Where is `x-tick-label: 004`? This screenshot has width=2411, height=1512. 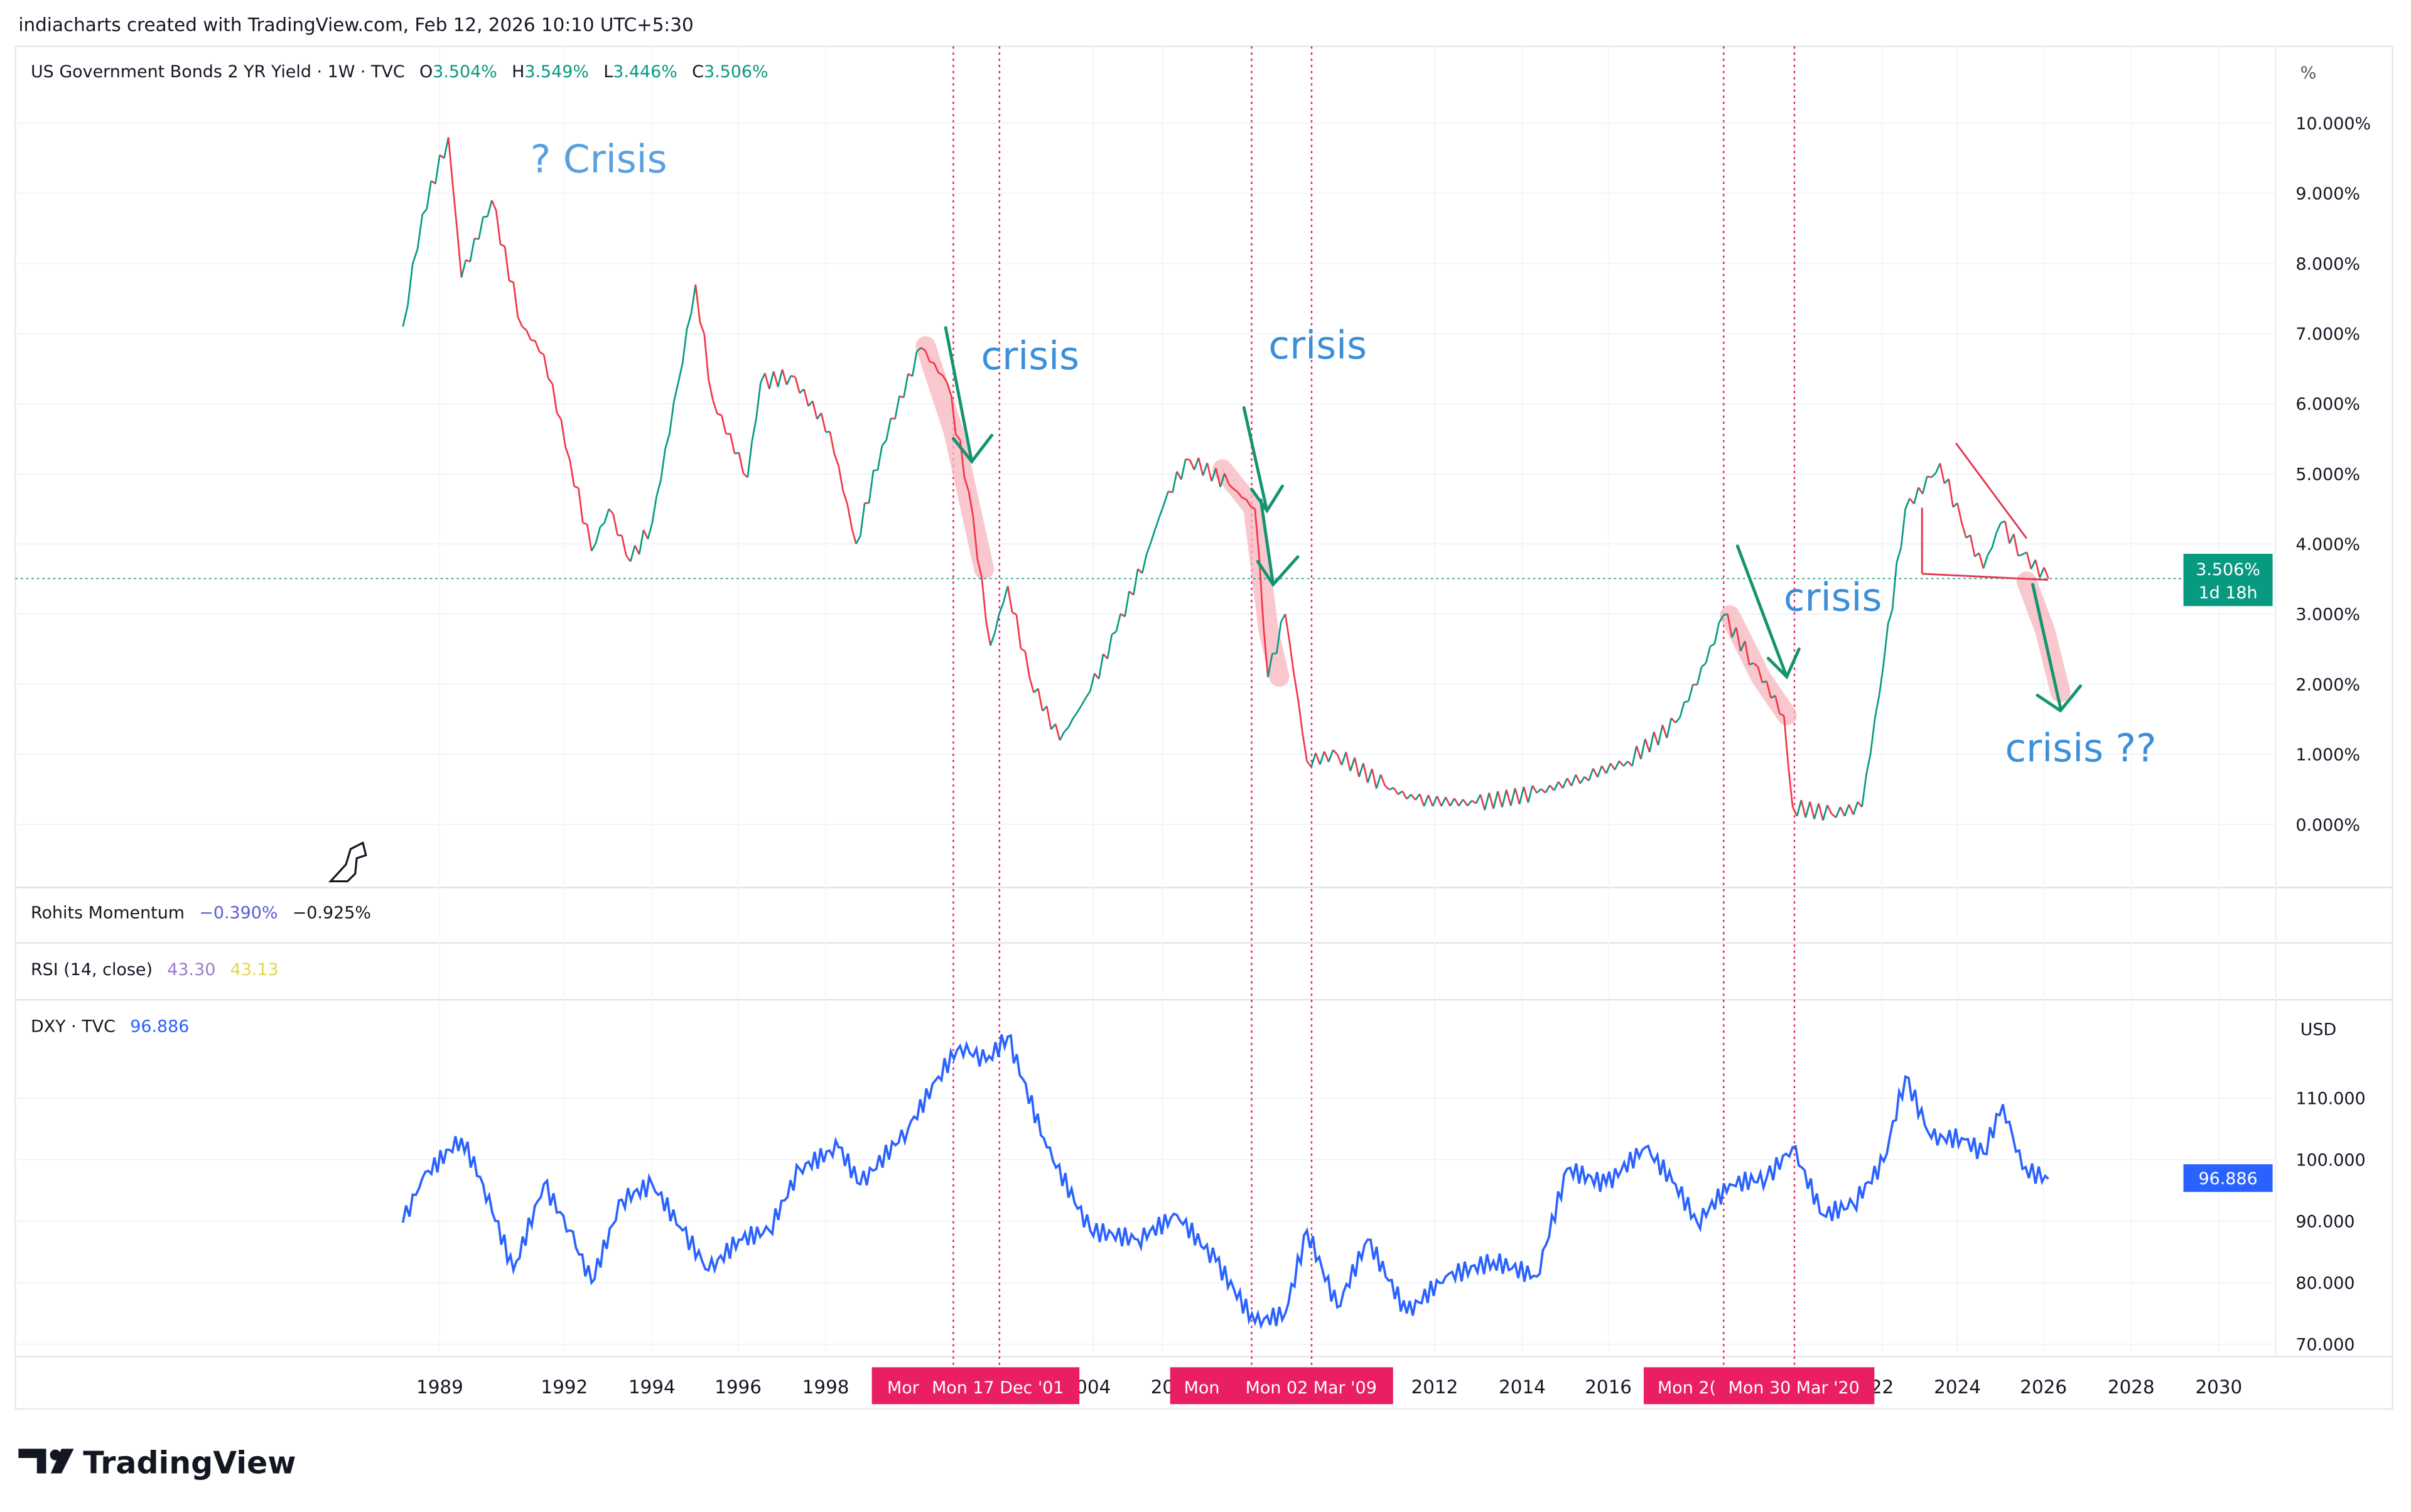 x-tick-label: 004 is located at coordinates (1093, 1387).